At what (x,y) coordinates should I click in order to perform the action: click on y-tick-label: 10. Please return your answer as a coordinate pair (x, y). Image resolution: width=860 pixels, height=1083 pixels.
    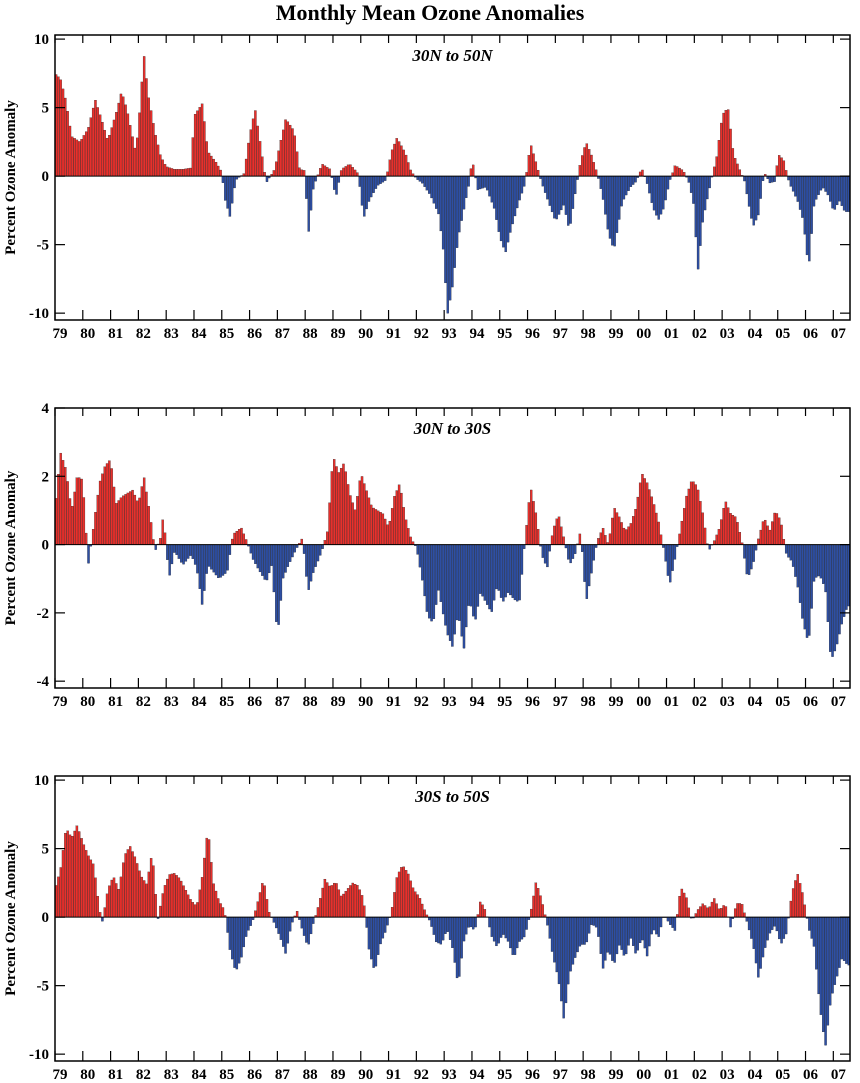
    Looking at the image, I should click on (41, 781).